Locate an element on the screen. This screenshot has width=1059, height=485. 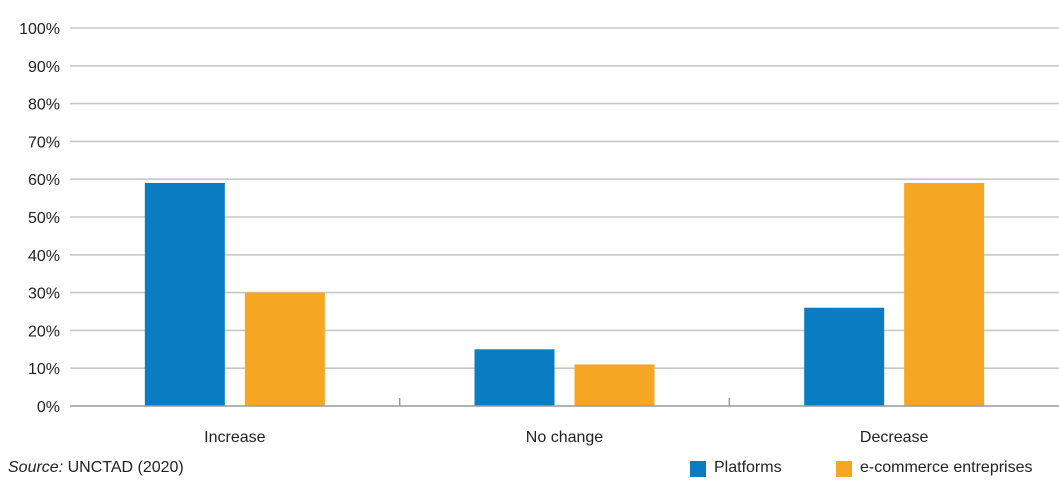
legend-label-ecommerce: e-commerce entreprises is located at coordinates (946, 467).